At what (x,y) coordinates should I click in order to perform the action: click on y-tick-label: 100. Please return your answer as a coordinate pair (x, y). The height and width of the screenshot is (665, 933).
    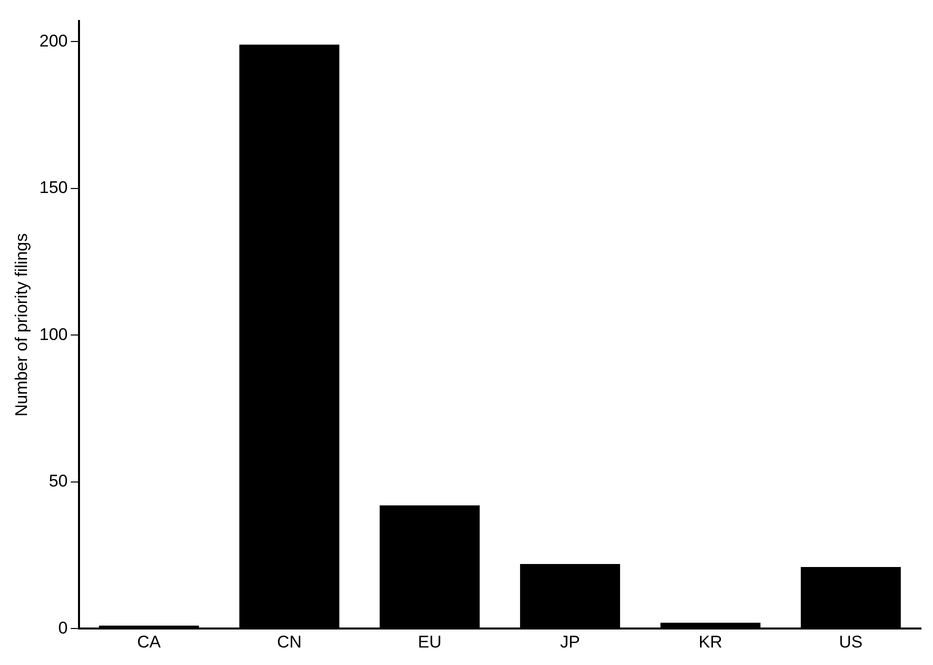
    Looking at the image, I should click on (53, 334).